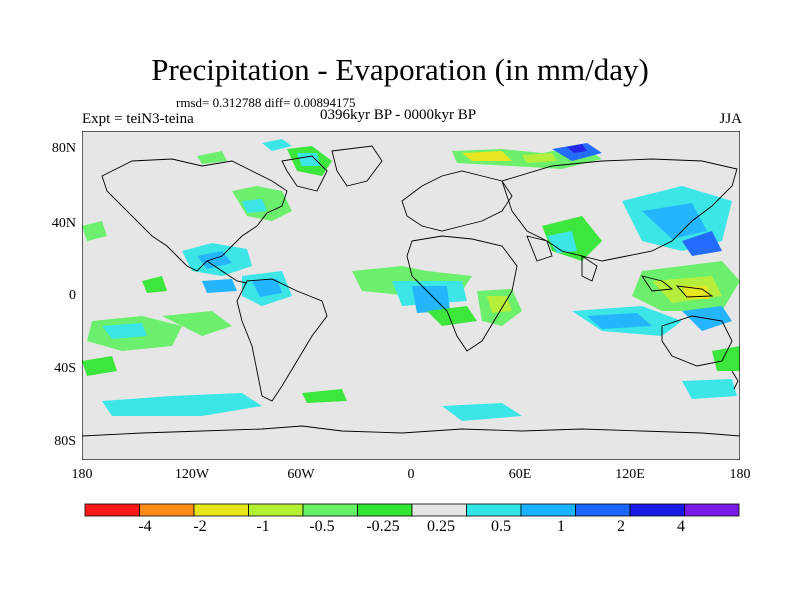  I want to click on y-tick-80n: 80N, so click(63, 148).